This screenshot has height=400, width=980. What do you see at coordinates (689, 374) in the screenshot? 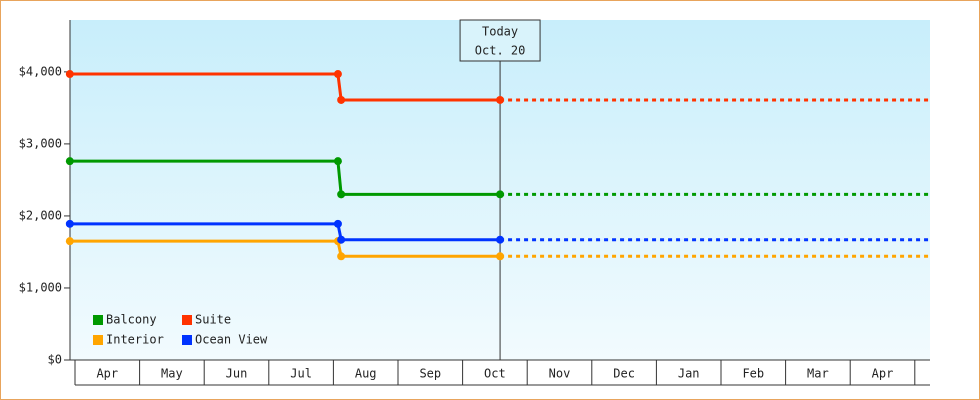
I see `x-tick-label: Jan` at bounding box center [689, 374].